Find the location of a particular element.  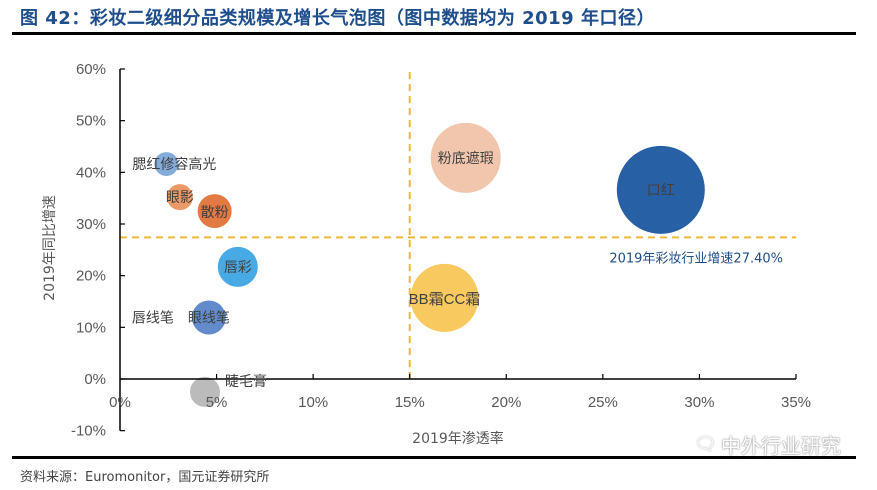

x-tick-label: 15% is located at coordinates (410, 402).